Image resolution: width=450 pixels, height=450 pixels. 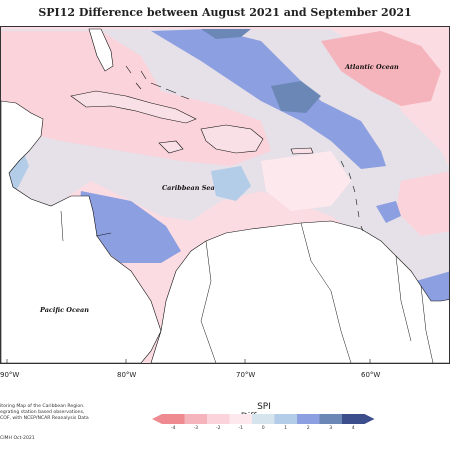 What do you see at coordinates (306, 181) in the screenshot?
I see `pink-zone-central` at bounding box center [306, 181].